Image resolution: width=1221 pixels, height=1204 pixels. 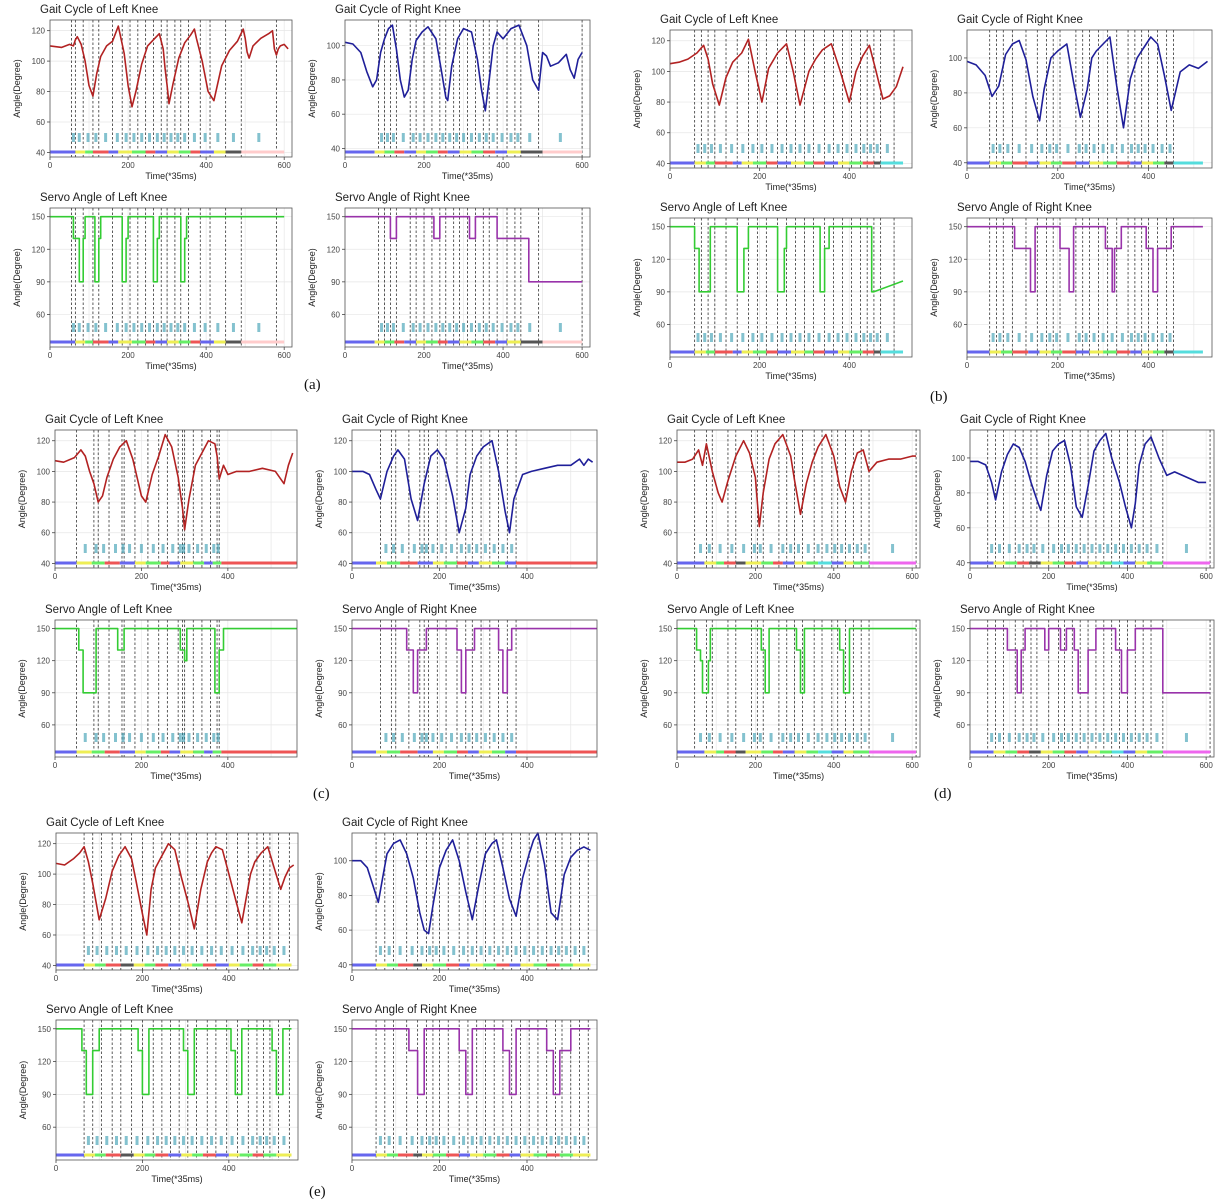 I want to click on panel-title: Servo Angle of Left Knee, so click(x=723, y=208).